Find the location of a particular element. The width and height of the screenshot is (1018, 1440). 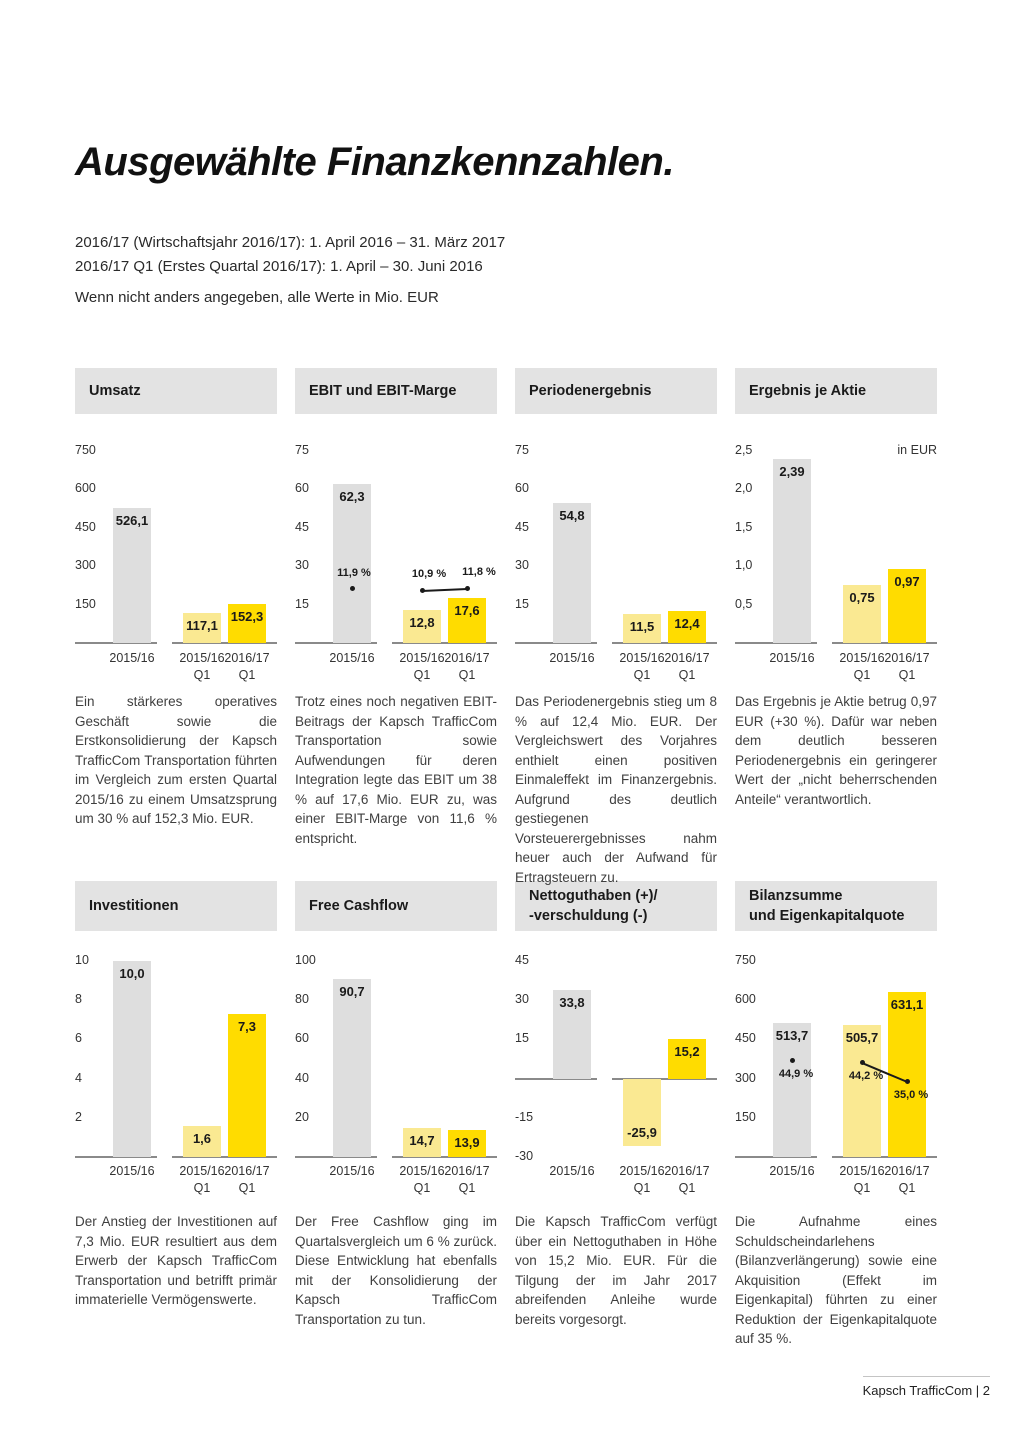

y-axis-tick: 15 is located at coordinates (522, 1038).